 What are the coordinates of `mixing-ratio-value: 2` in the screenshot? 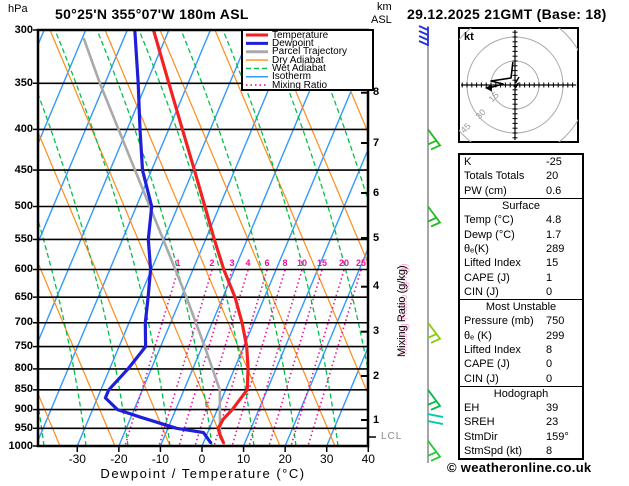 It's located at (212, 262).